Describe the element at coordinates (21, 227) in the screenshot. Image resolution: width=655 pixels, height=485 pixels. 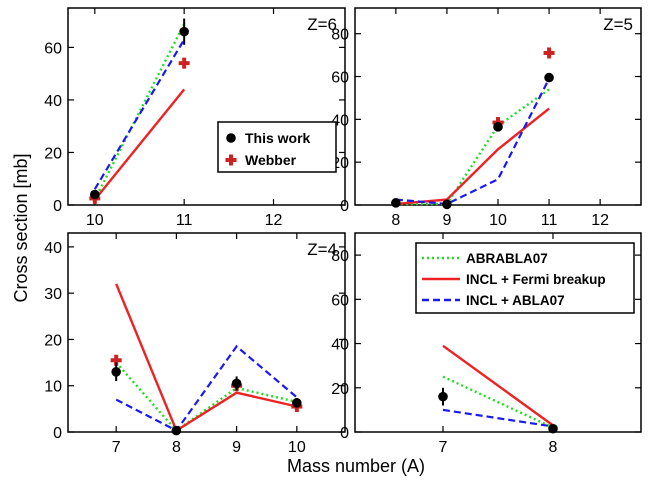
I see `y-axis-label: Cross section [mb]` at that location.